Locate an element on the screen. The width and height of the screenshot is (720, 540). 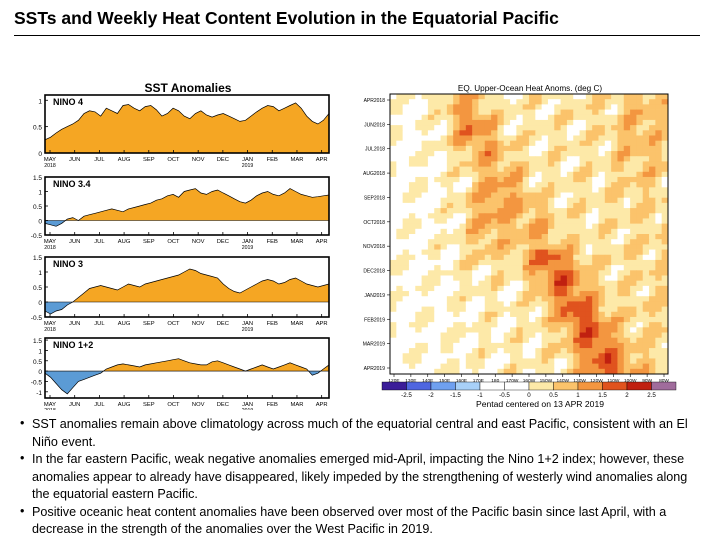
sst-panel-frame is located at coordinates (187, 124).